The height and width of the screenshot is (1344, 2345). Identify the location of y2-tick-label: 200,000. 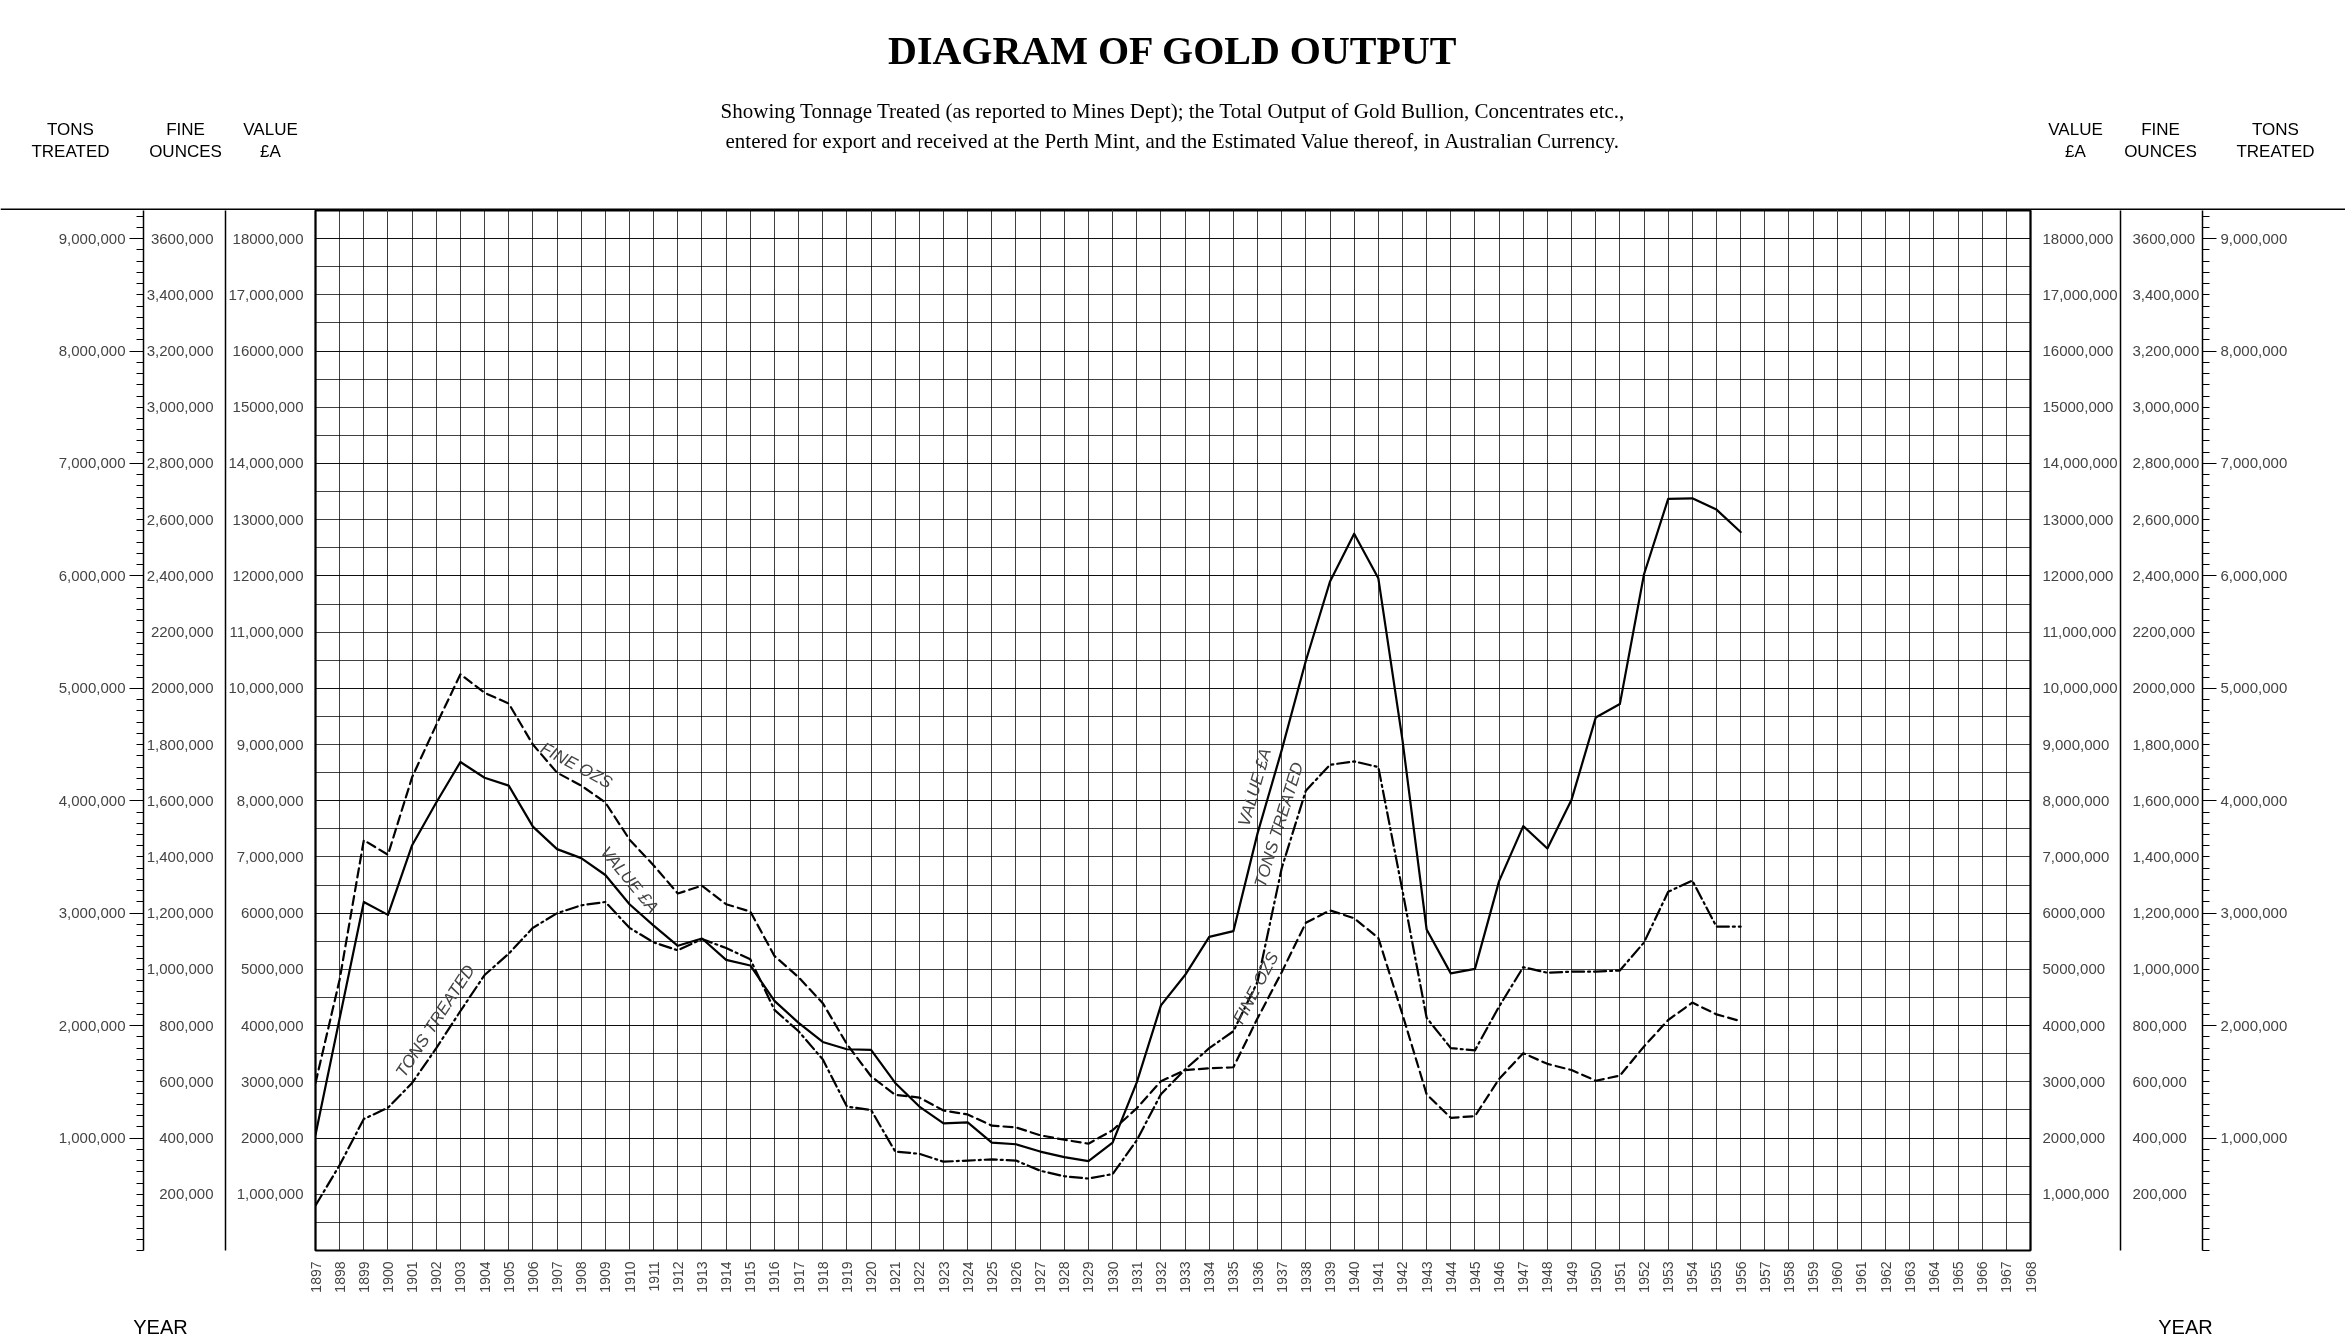
(186, 1194).